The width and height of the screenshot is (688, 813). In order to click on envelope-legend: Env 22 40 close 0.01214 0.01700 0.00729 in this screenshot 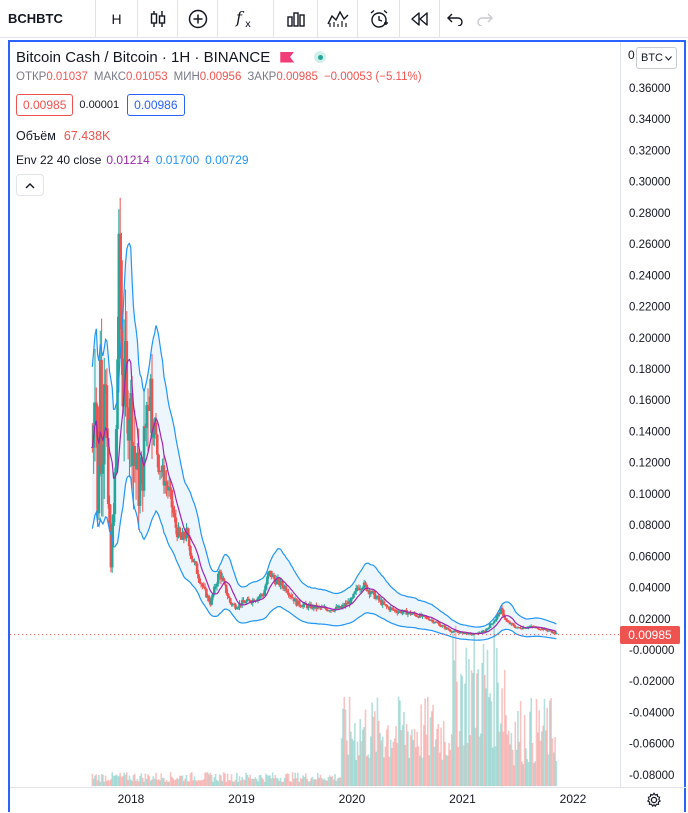, I will do `click(222, 160)`.